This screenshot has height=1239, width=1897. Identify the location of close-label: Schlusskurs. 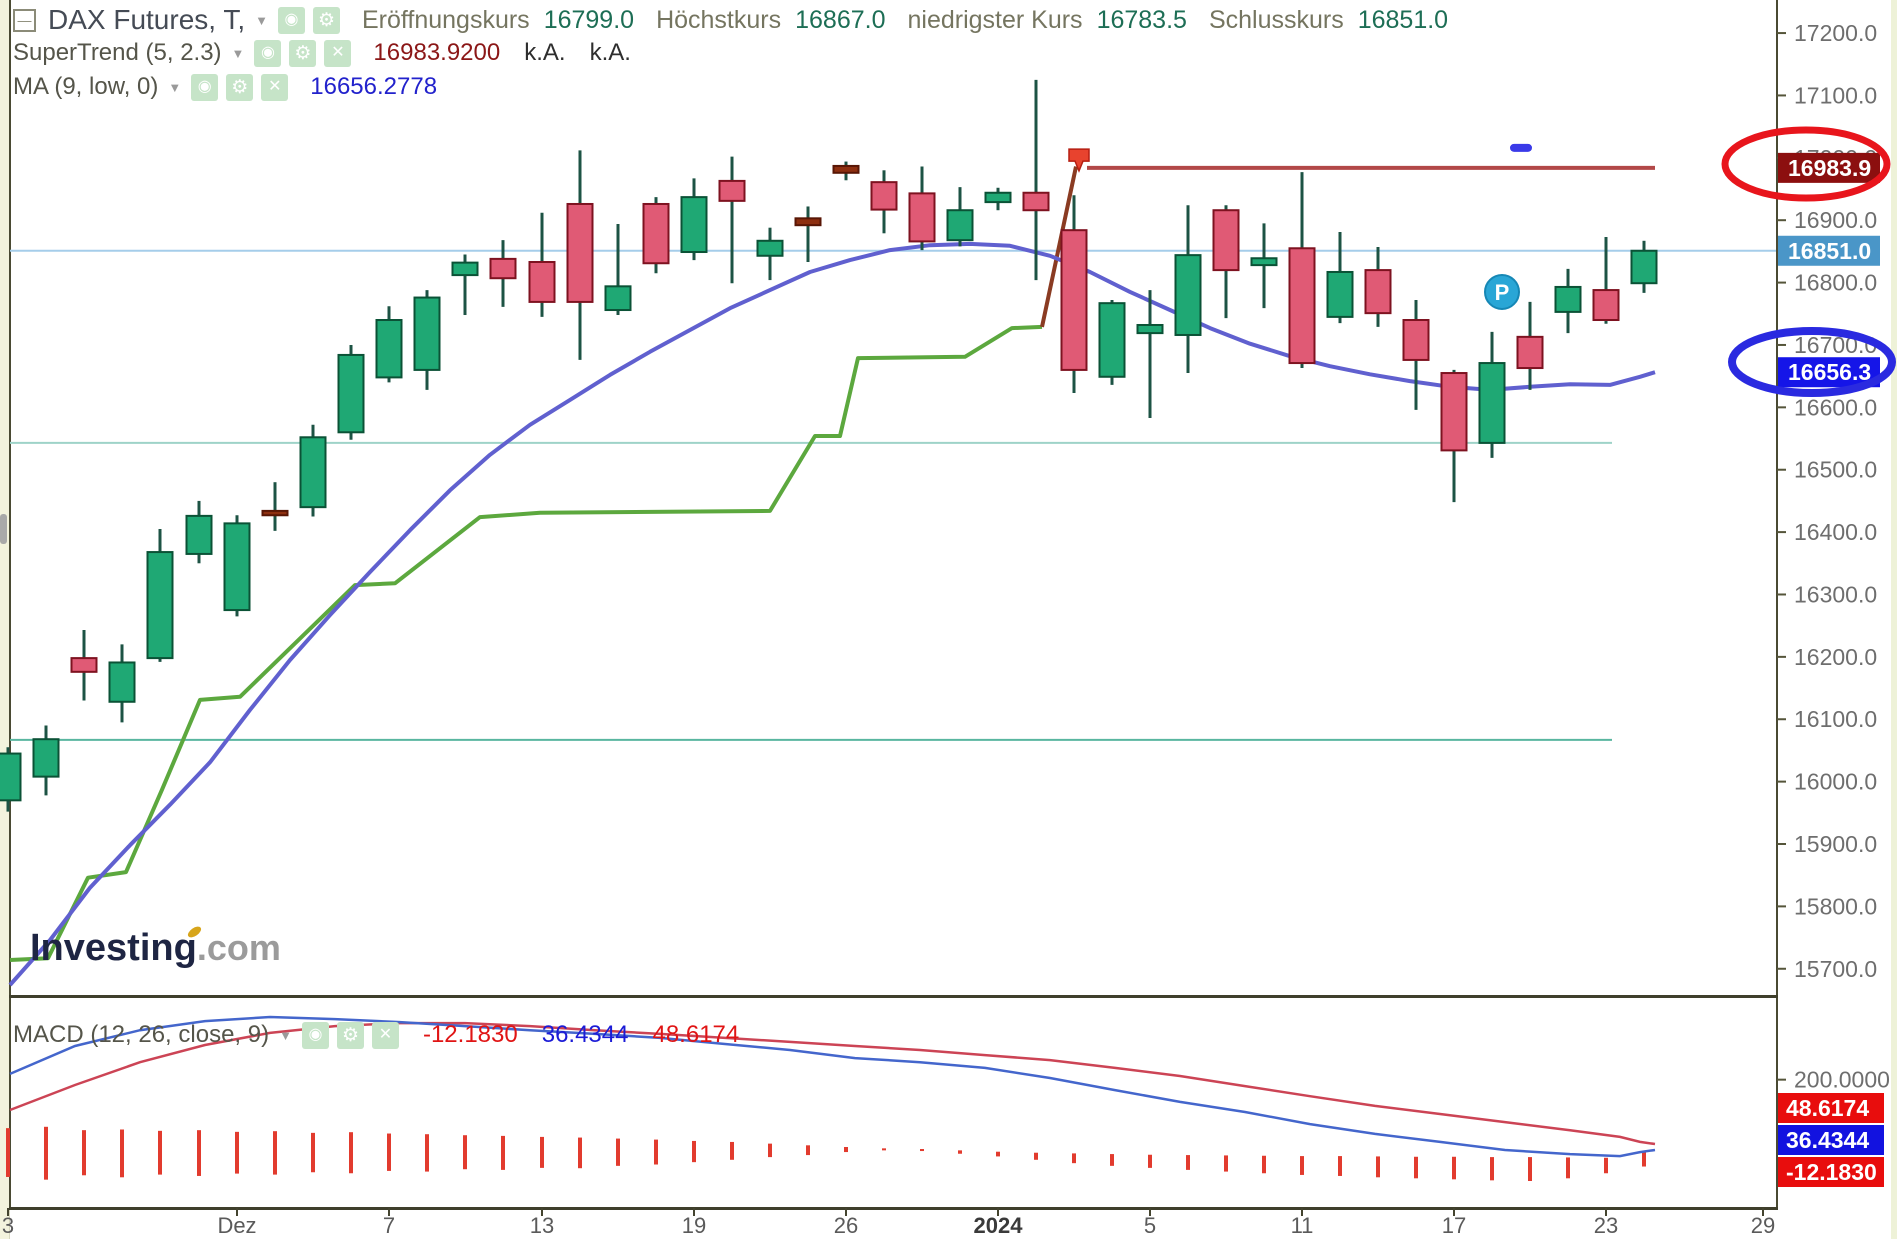
(1276, 19).